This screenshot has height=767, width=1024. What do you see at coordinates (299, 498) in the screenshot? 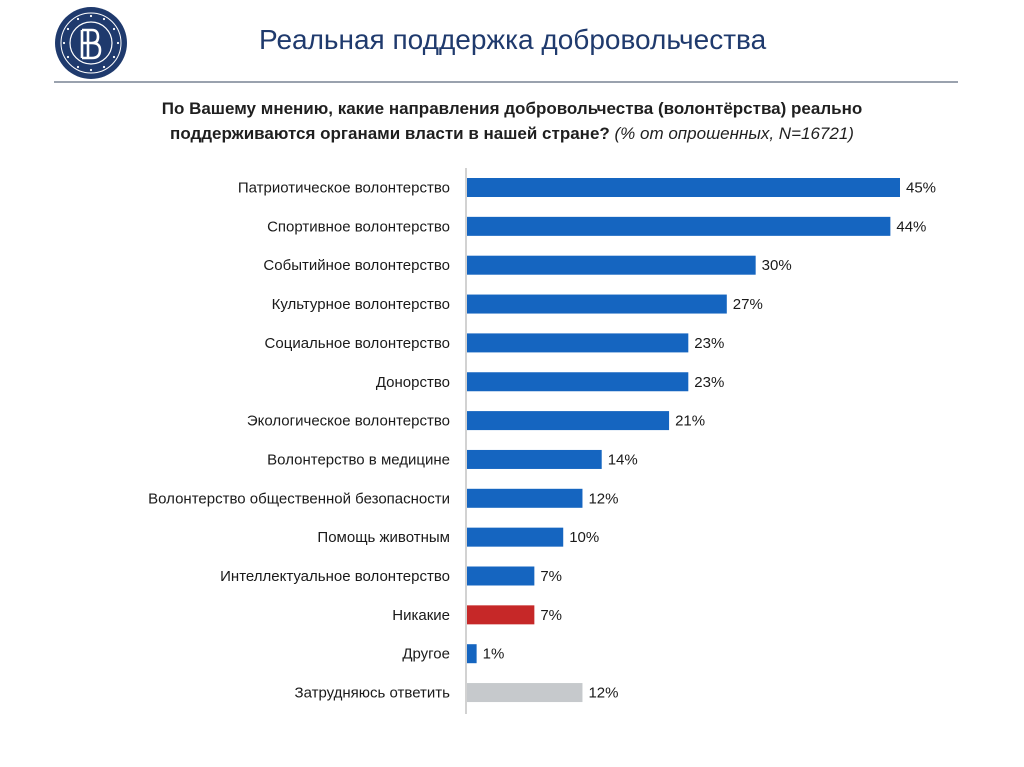
I see `category-label: Волонтерство общественной безопасности` at bounding box center [299, 498].